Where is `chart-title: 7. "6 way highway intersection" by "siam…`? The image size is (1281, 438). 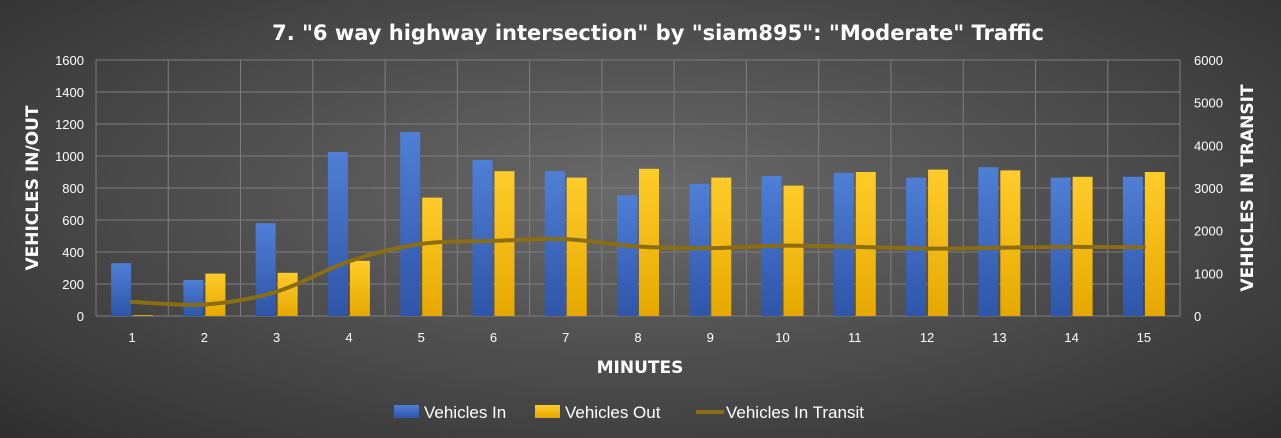 chart-title: 7. "6 way highway intersection" by "siam… is located at coordinates (658, 33).